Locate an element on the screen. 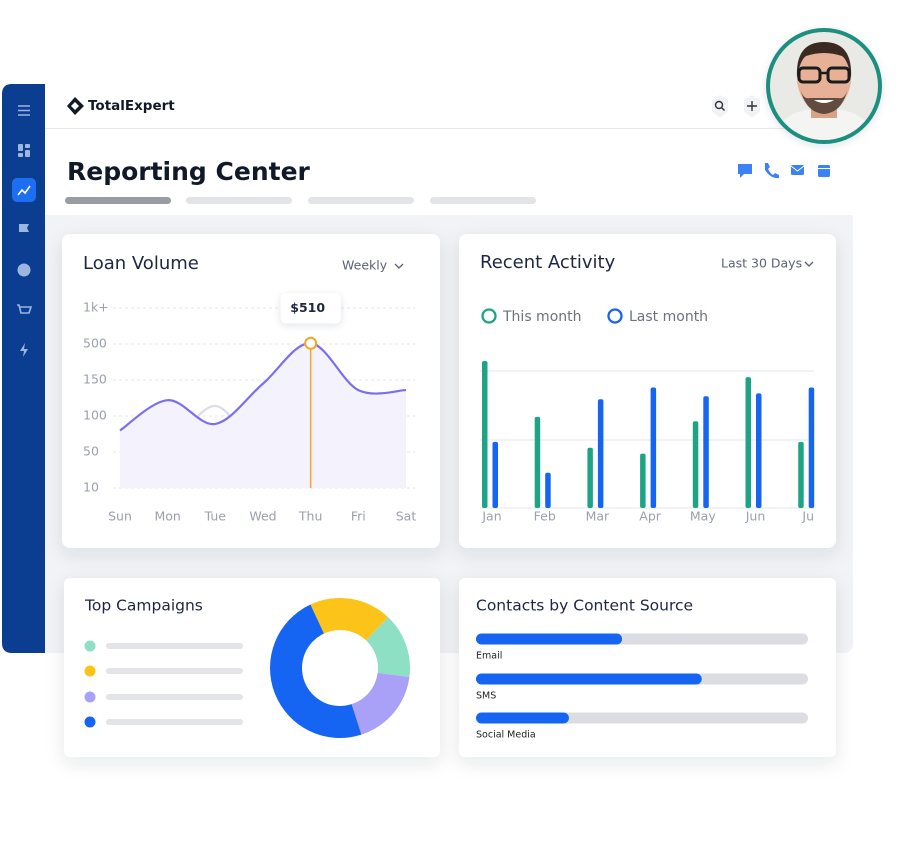 This screenshot has width=918, height=844. bolt-icon is located at coordinates (24, 350).